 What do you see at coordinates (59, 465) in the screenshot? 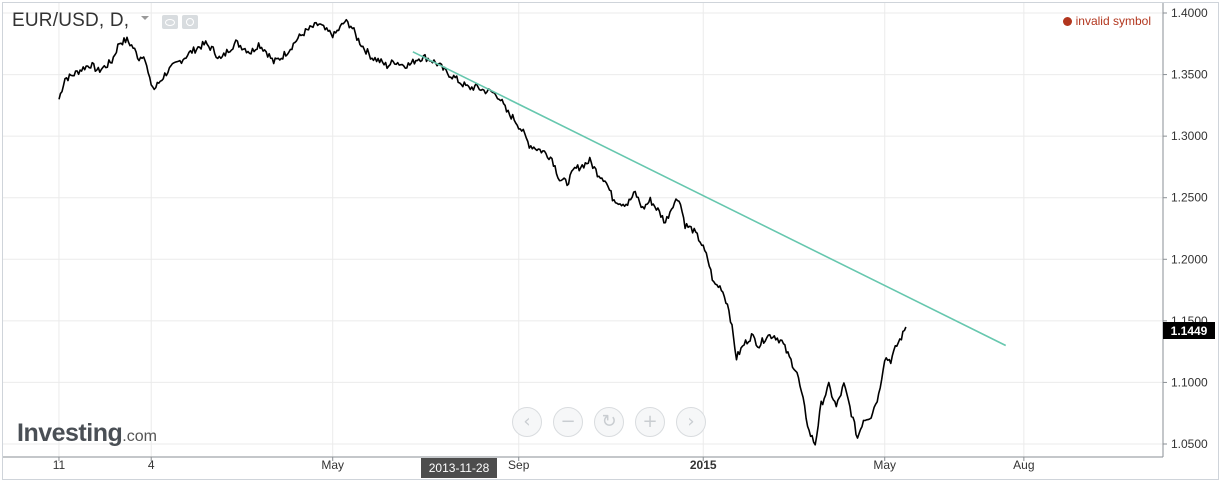
I see `x-tick-label: 11` at bounding box center [59, 465].